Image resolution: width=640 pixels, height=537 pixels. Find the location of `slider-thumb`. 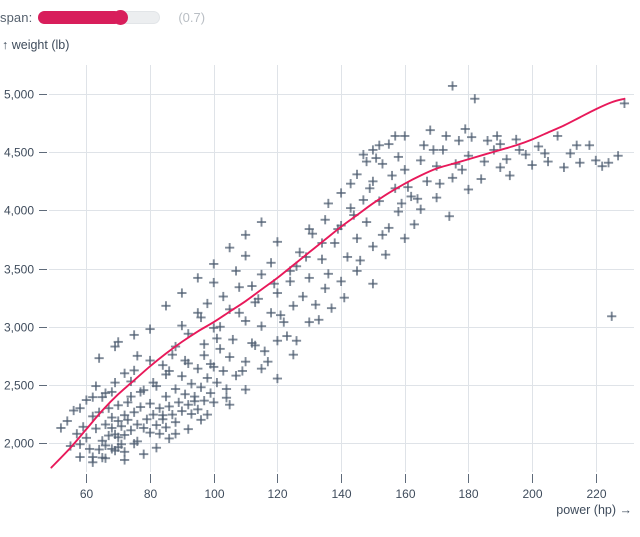

slider-thumb is located at coordinates (121, 17).